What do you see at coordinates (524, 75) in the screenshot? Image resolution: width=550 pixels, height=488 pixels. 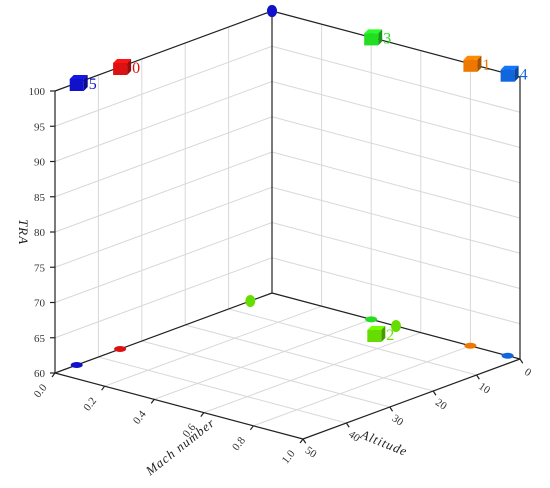 I see `point-label: 4` at bounding box center [524, 75].